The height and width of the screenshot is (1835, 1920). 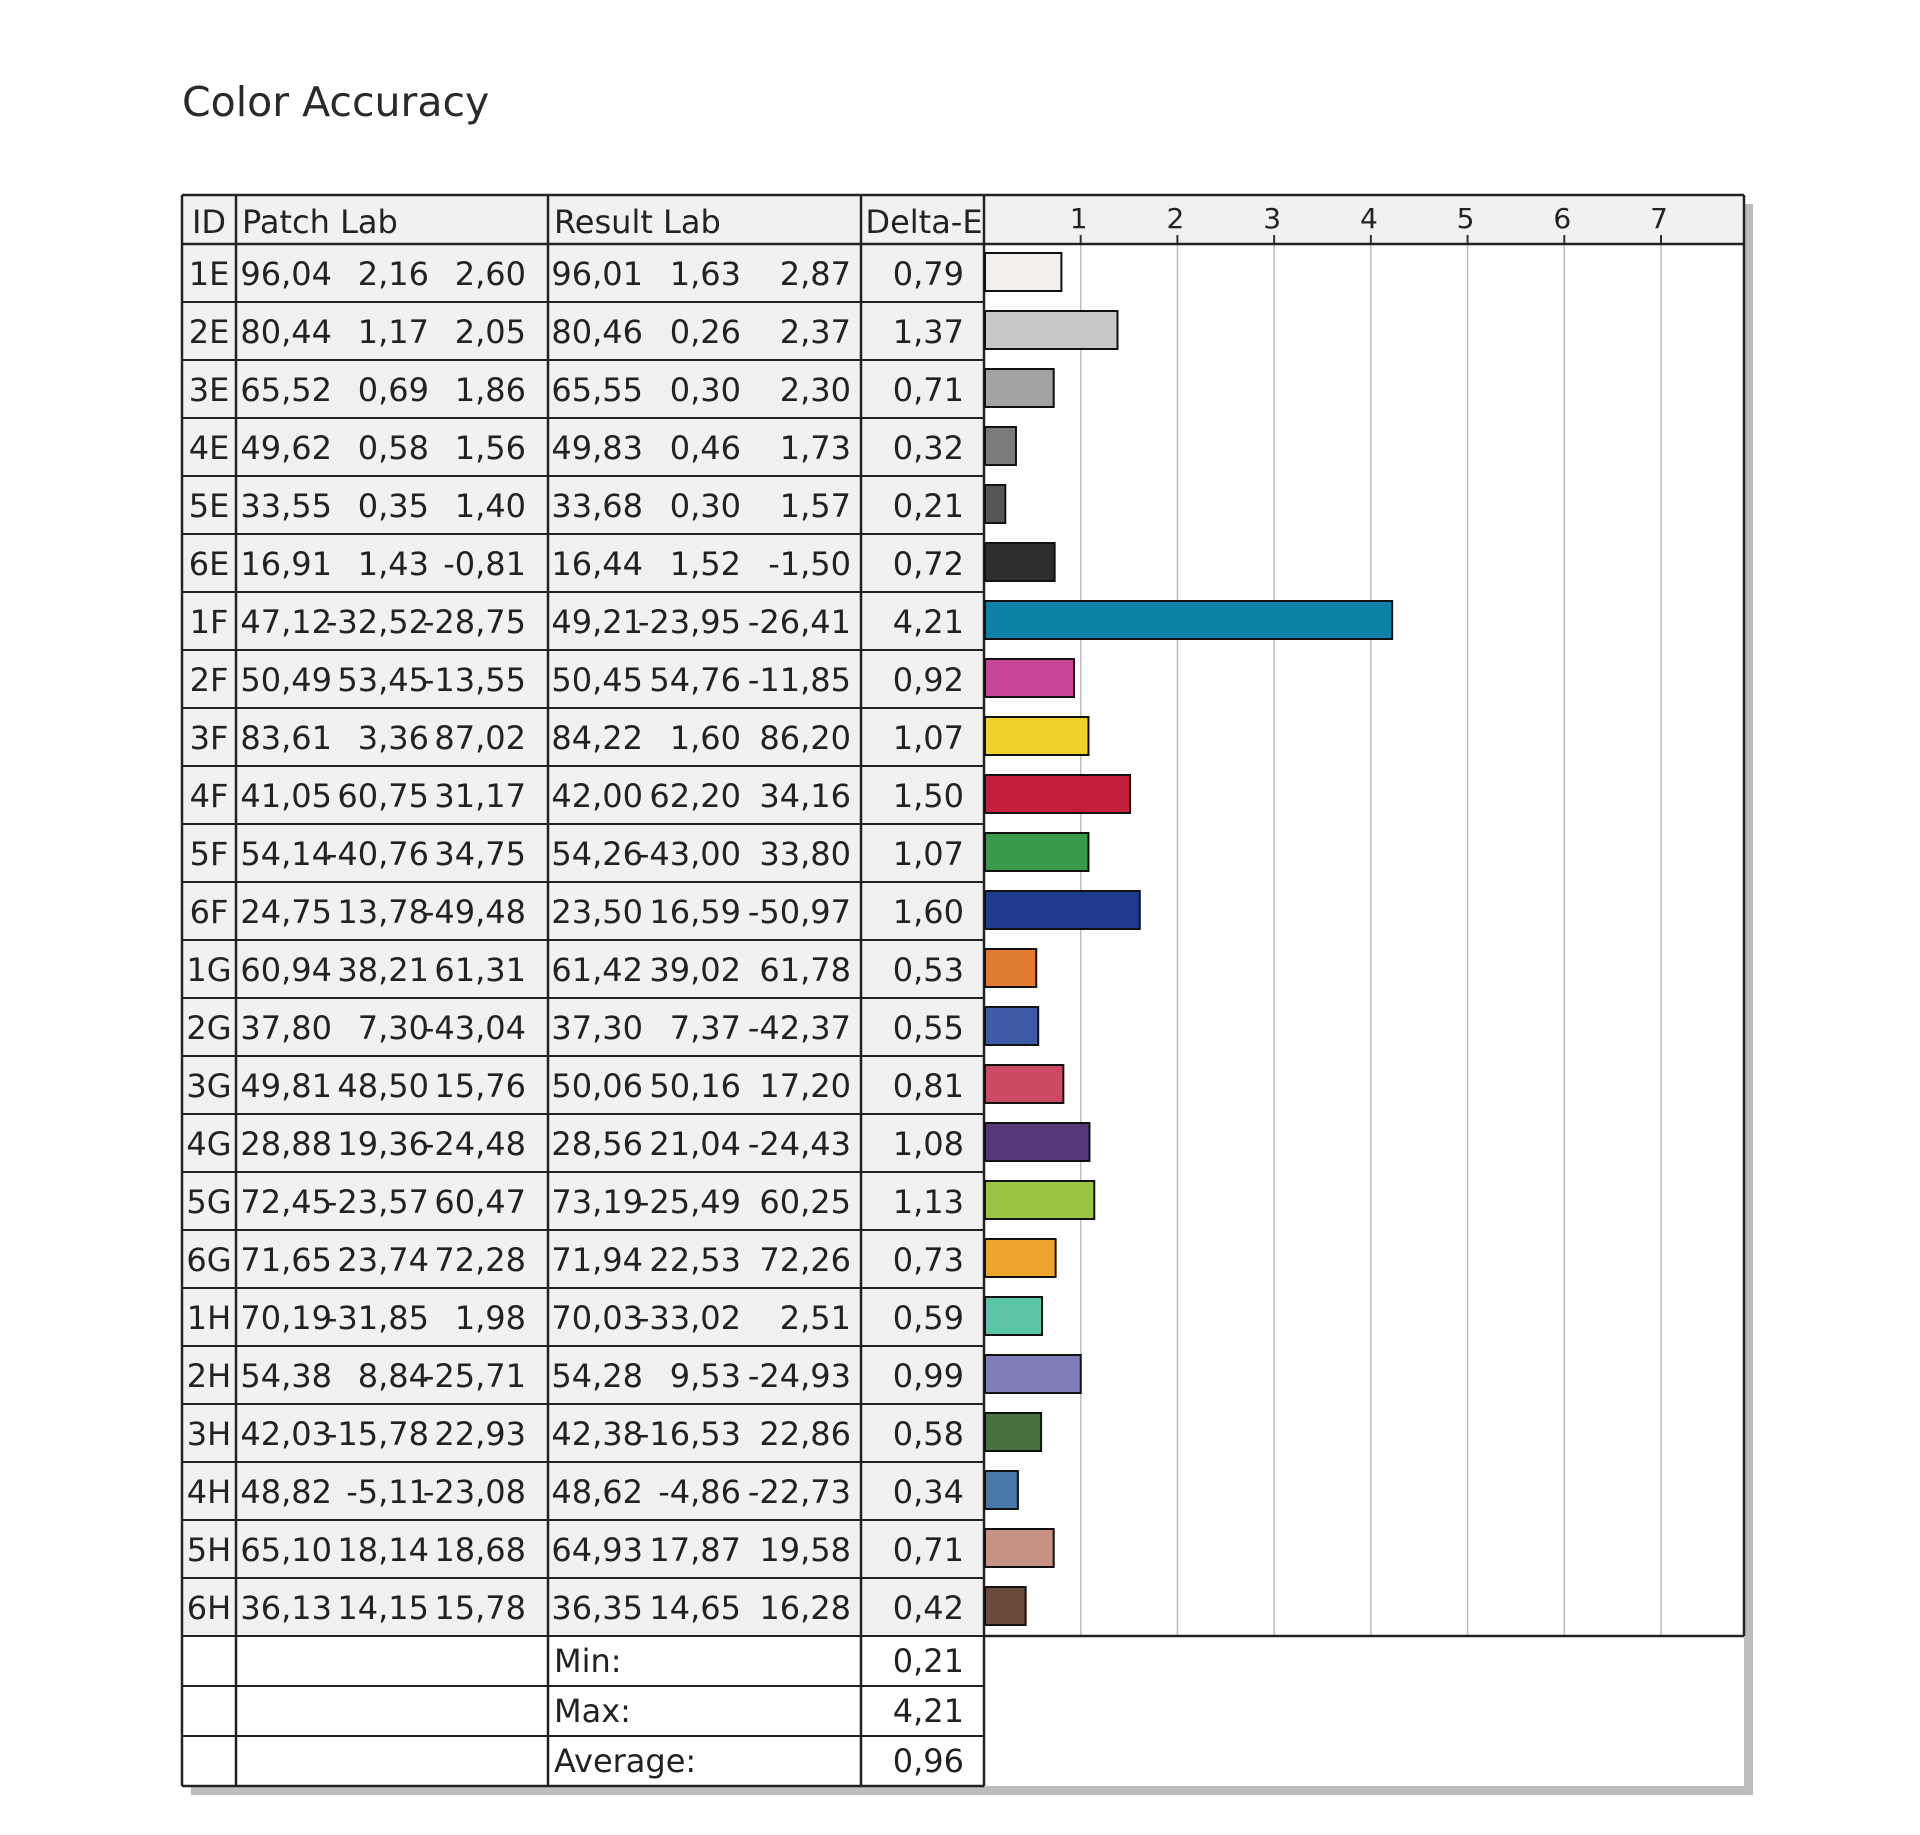 What do you see at coordinates (577, 796) in the screenshot?
I see `table-row: 4F 41,05 60,75 31,17 42,00 62,20 34,16 1,50` at bounding box center [577, 796].